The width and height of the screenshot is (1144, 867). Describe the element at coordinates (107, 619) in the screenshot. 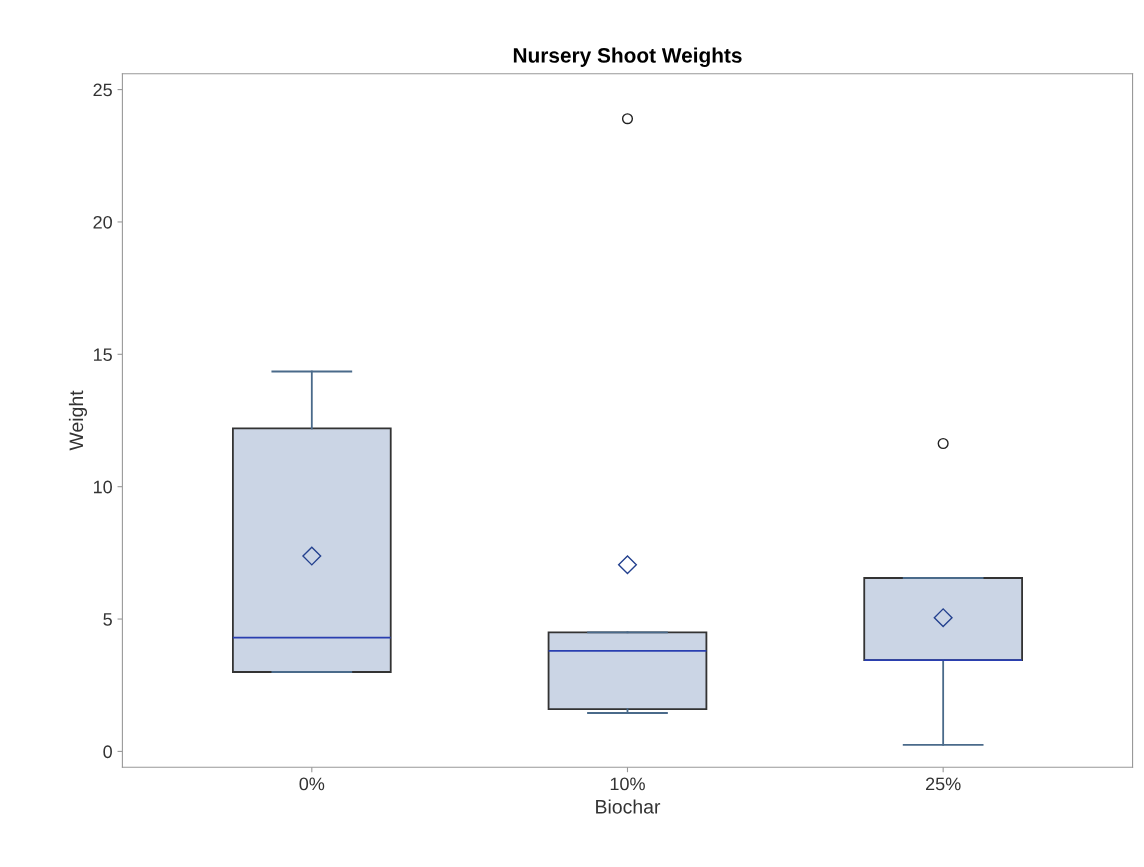

I see `y-tick-label: 5` at that location.